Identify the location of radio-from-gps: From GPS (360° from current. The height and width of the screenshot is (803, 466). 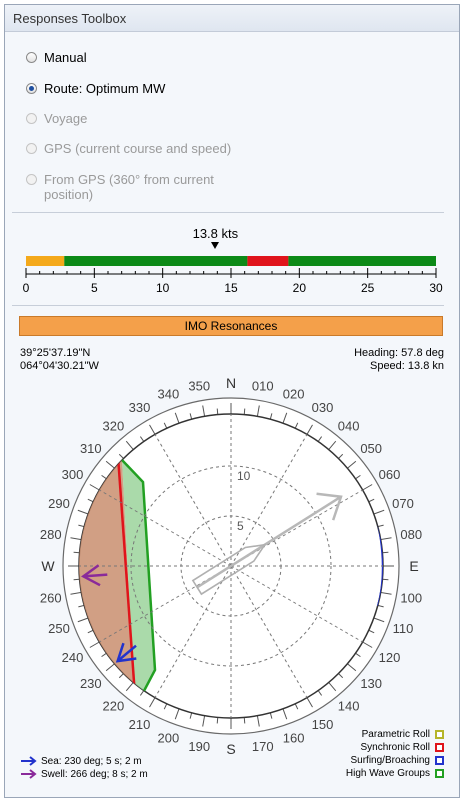
(120, 179).